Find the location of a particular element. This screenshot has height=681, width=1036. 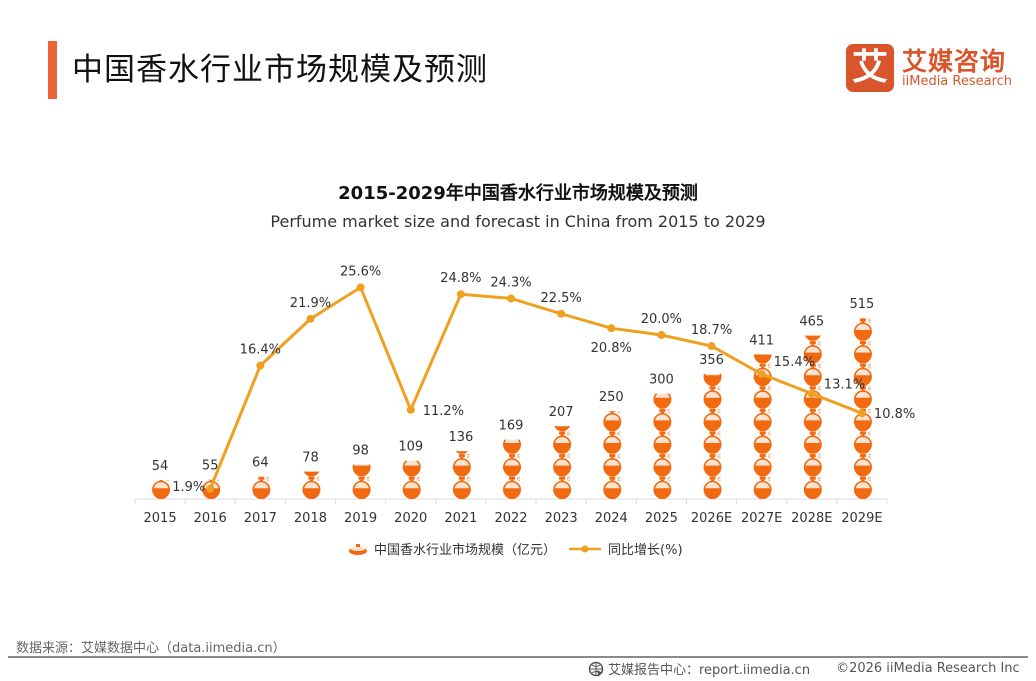

bar-2026E is located at coordinates (712, 436).